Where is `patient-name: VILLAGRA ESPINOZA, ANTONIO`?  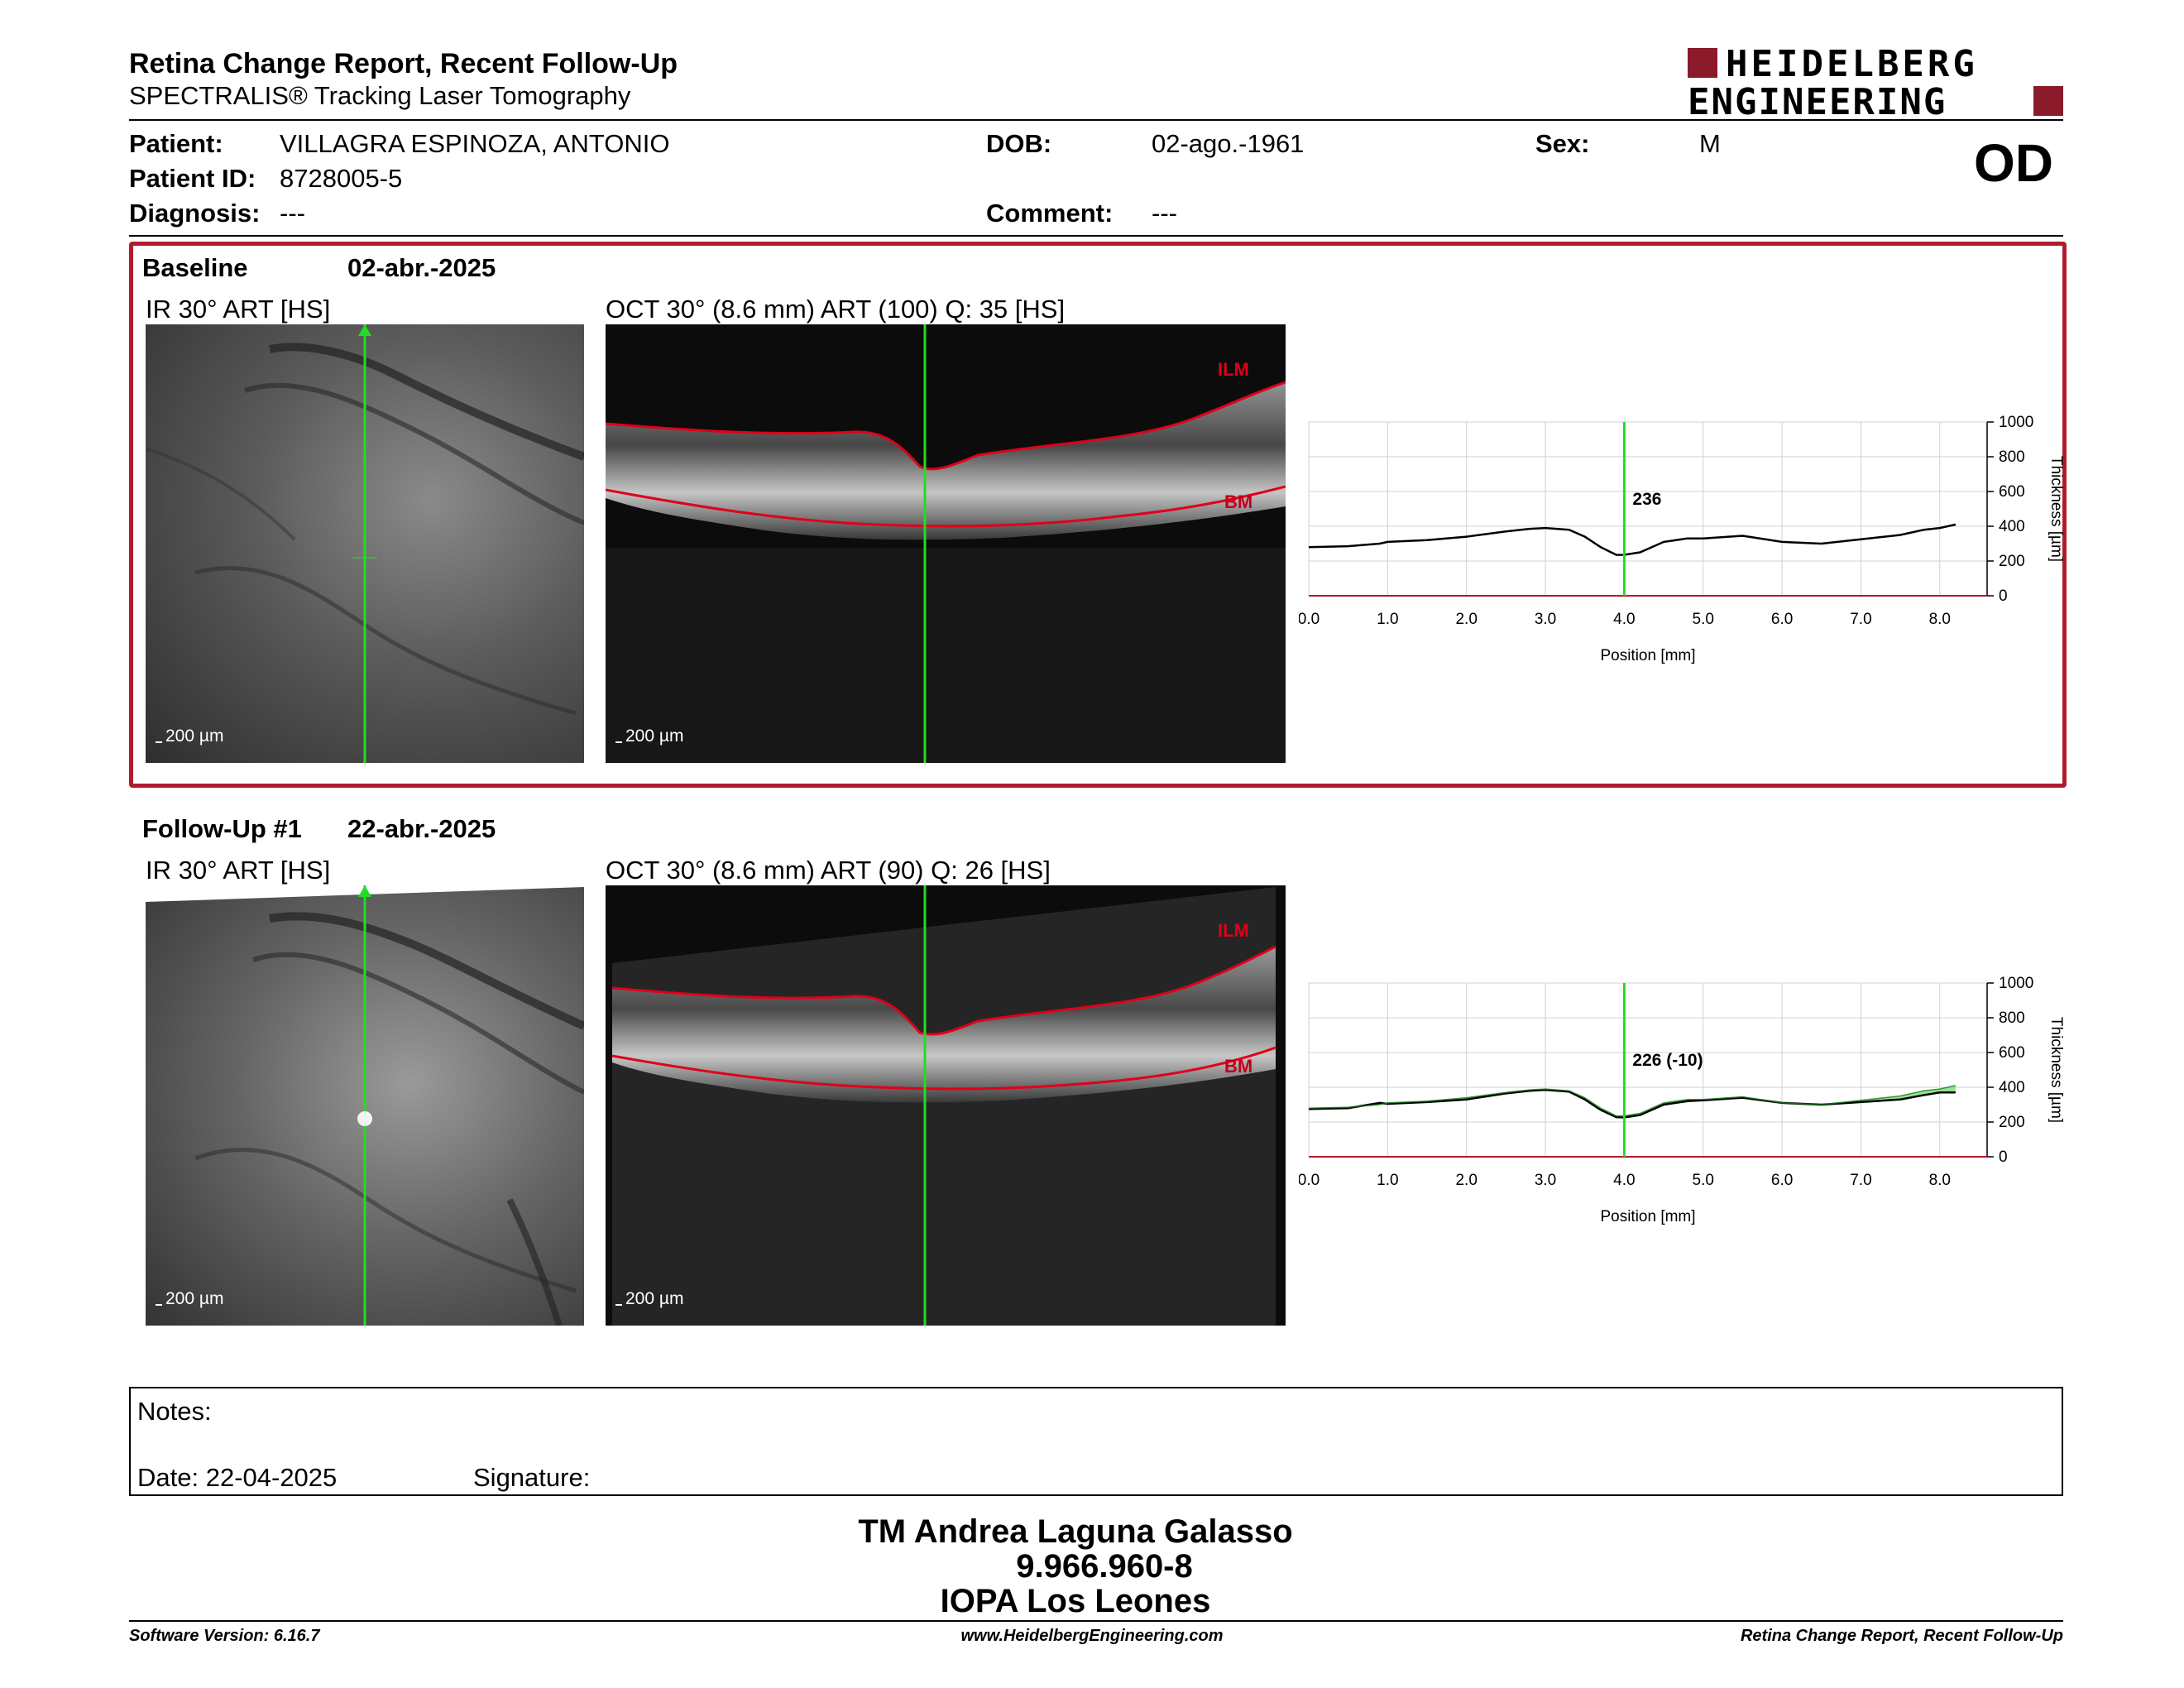 patient-name: VILLAGRA ESPINOZA, ANTONIO is located at coordinates (475, 143).